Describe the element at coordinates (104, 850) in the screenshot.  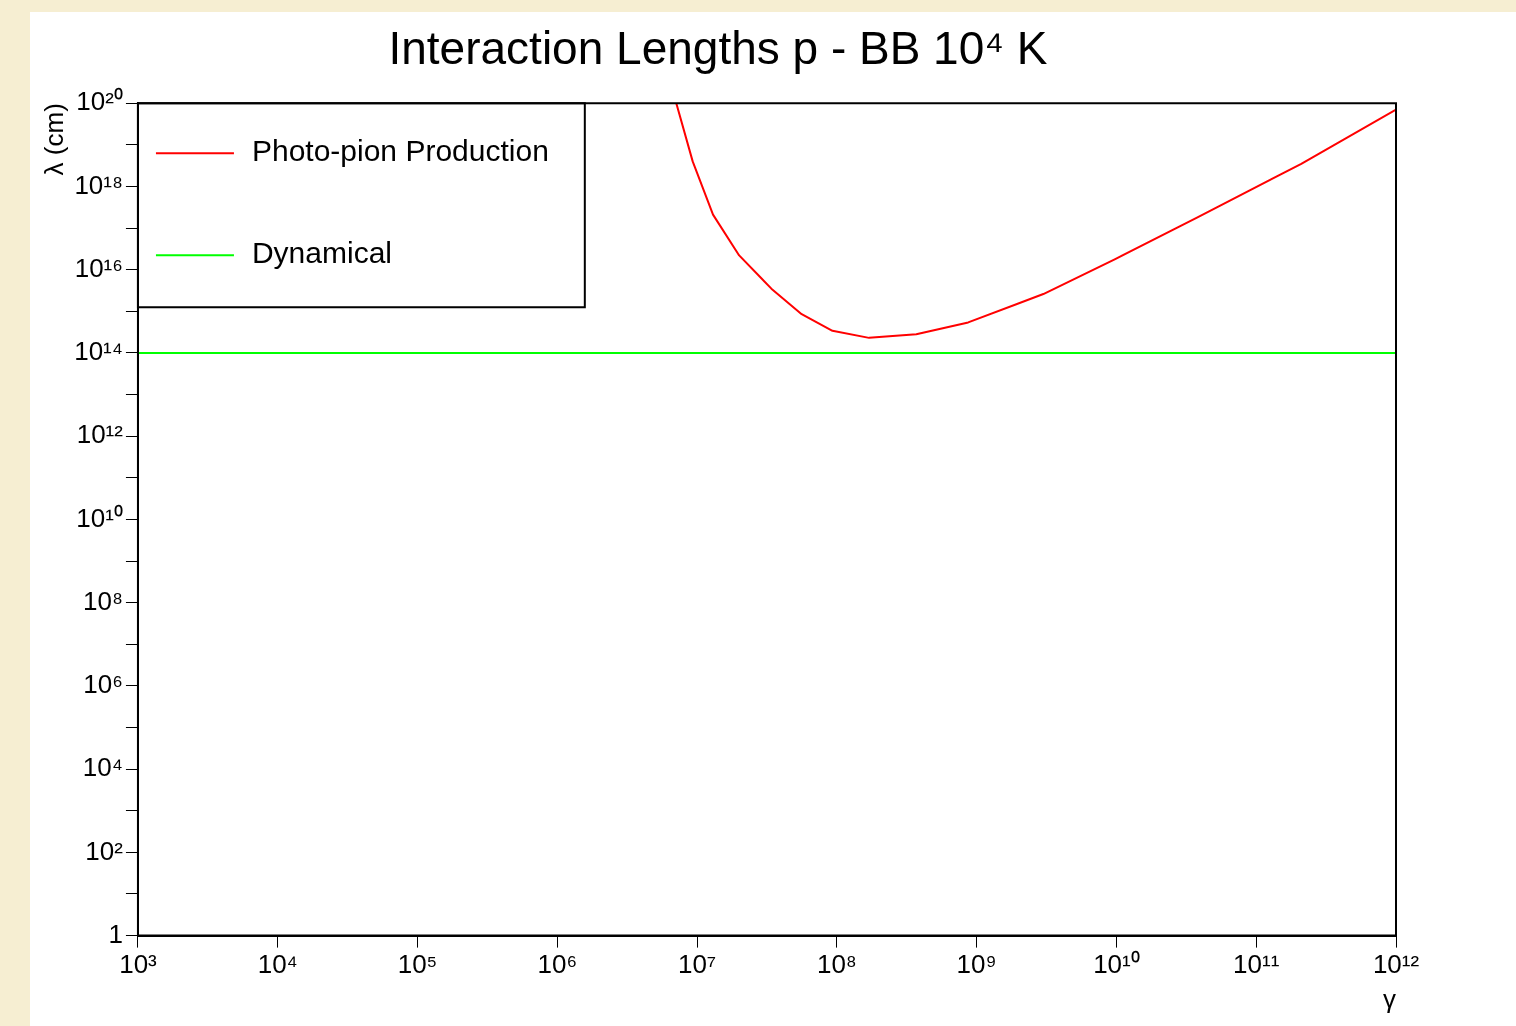
I see `y-tick-label: 10²` at that location.